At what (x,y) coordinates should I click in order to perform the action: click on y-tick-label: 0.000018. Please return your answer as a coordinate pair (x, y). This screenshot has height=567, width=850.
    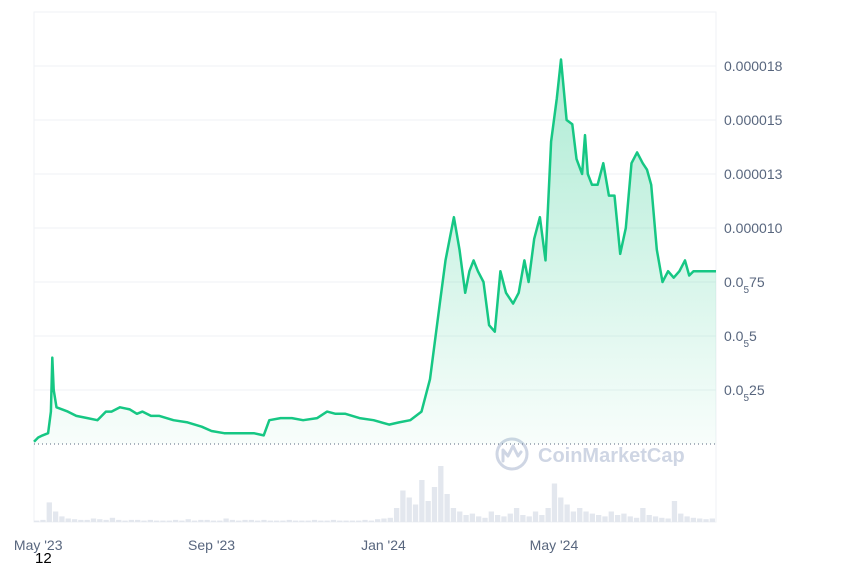
    Looking at the image, I should click on (753, 66).